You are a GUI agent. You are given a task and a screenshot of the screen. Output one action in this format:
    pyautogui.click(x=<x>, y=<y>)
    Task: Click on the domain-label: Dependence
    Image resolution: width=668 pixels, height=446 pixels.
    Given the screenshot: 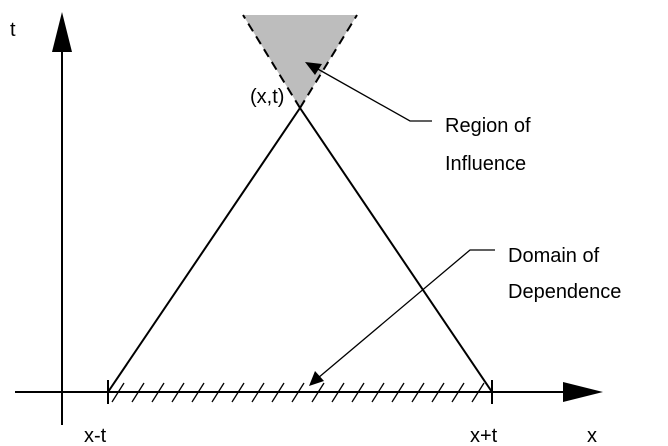 What is the action you would take?
    pyautogui.click(x=564, y=292)
    